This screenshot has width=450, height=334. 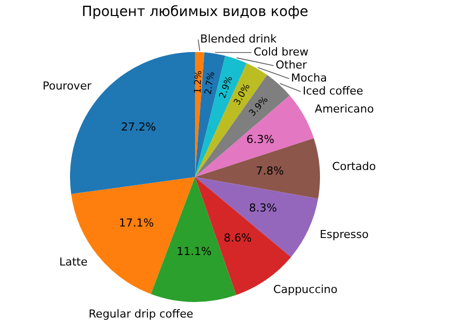 I want to click on slice-label: Other, so click(x=292, y=65).